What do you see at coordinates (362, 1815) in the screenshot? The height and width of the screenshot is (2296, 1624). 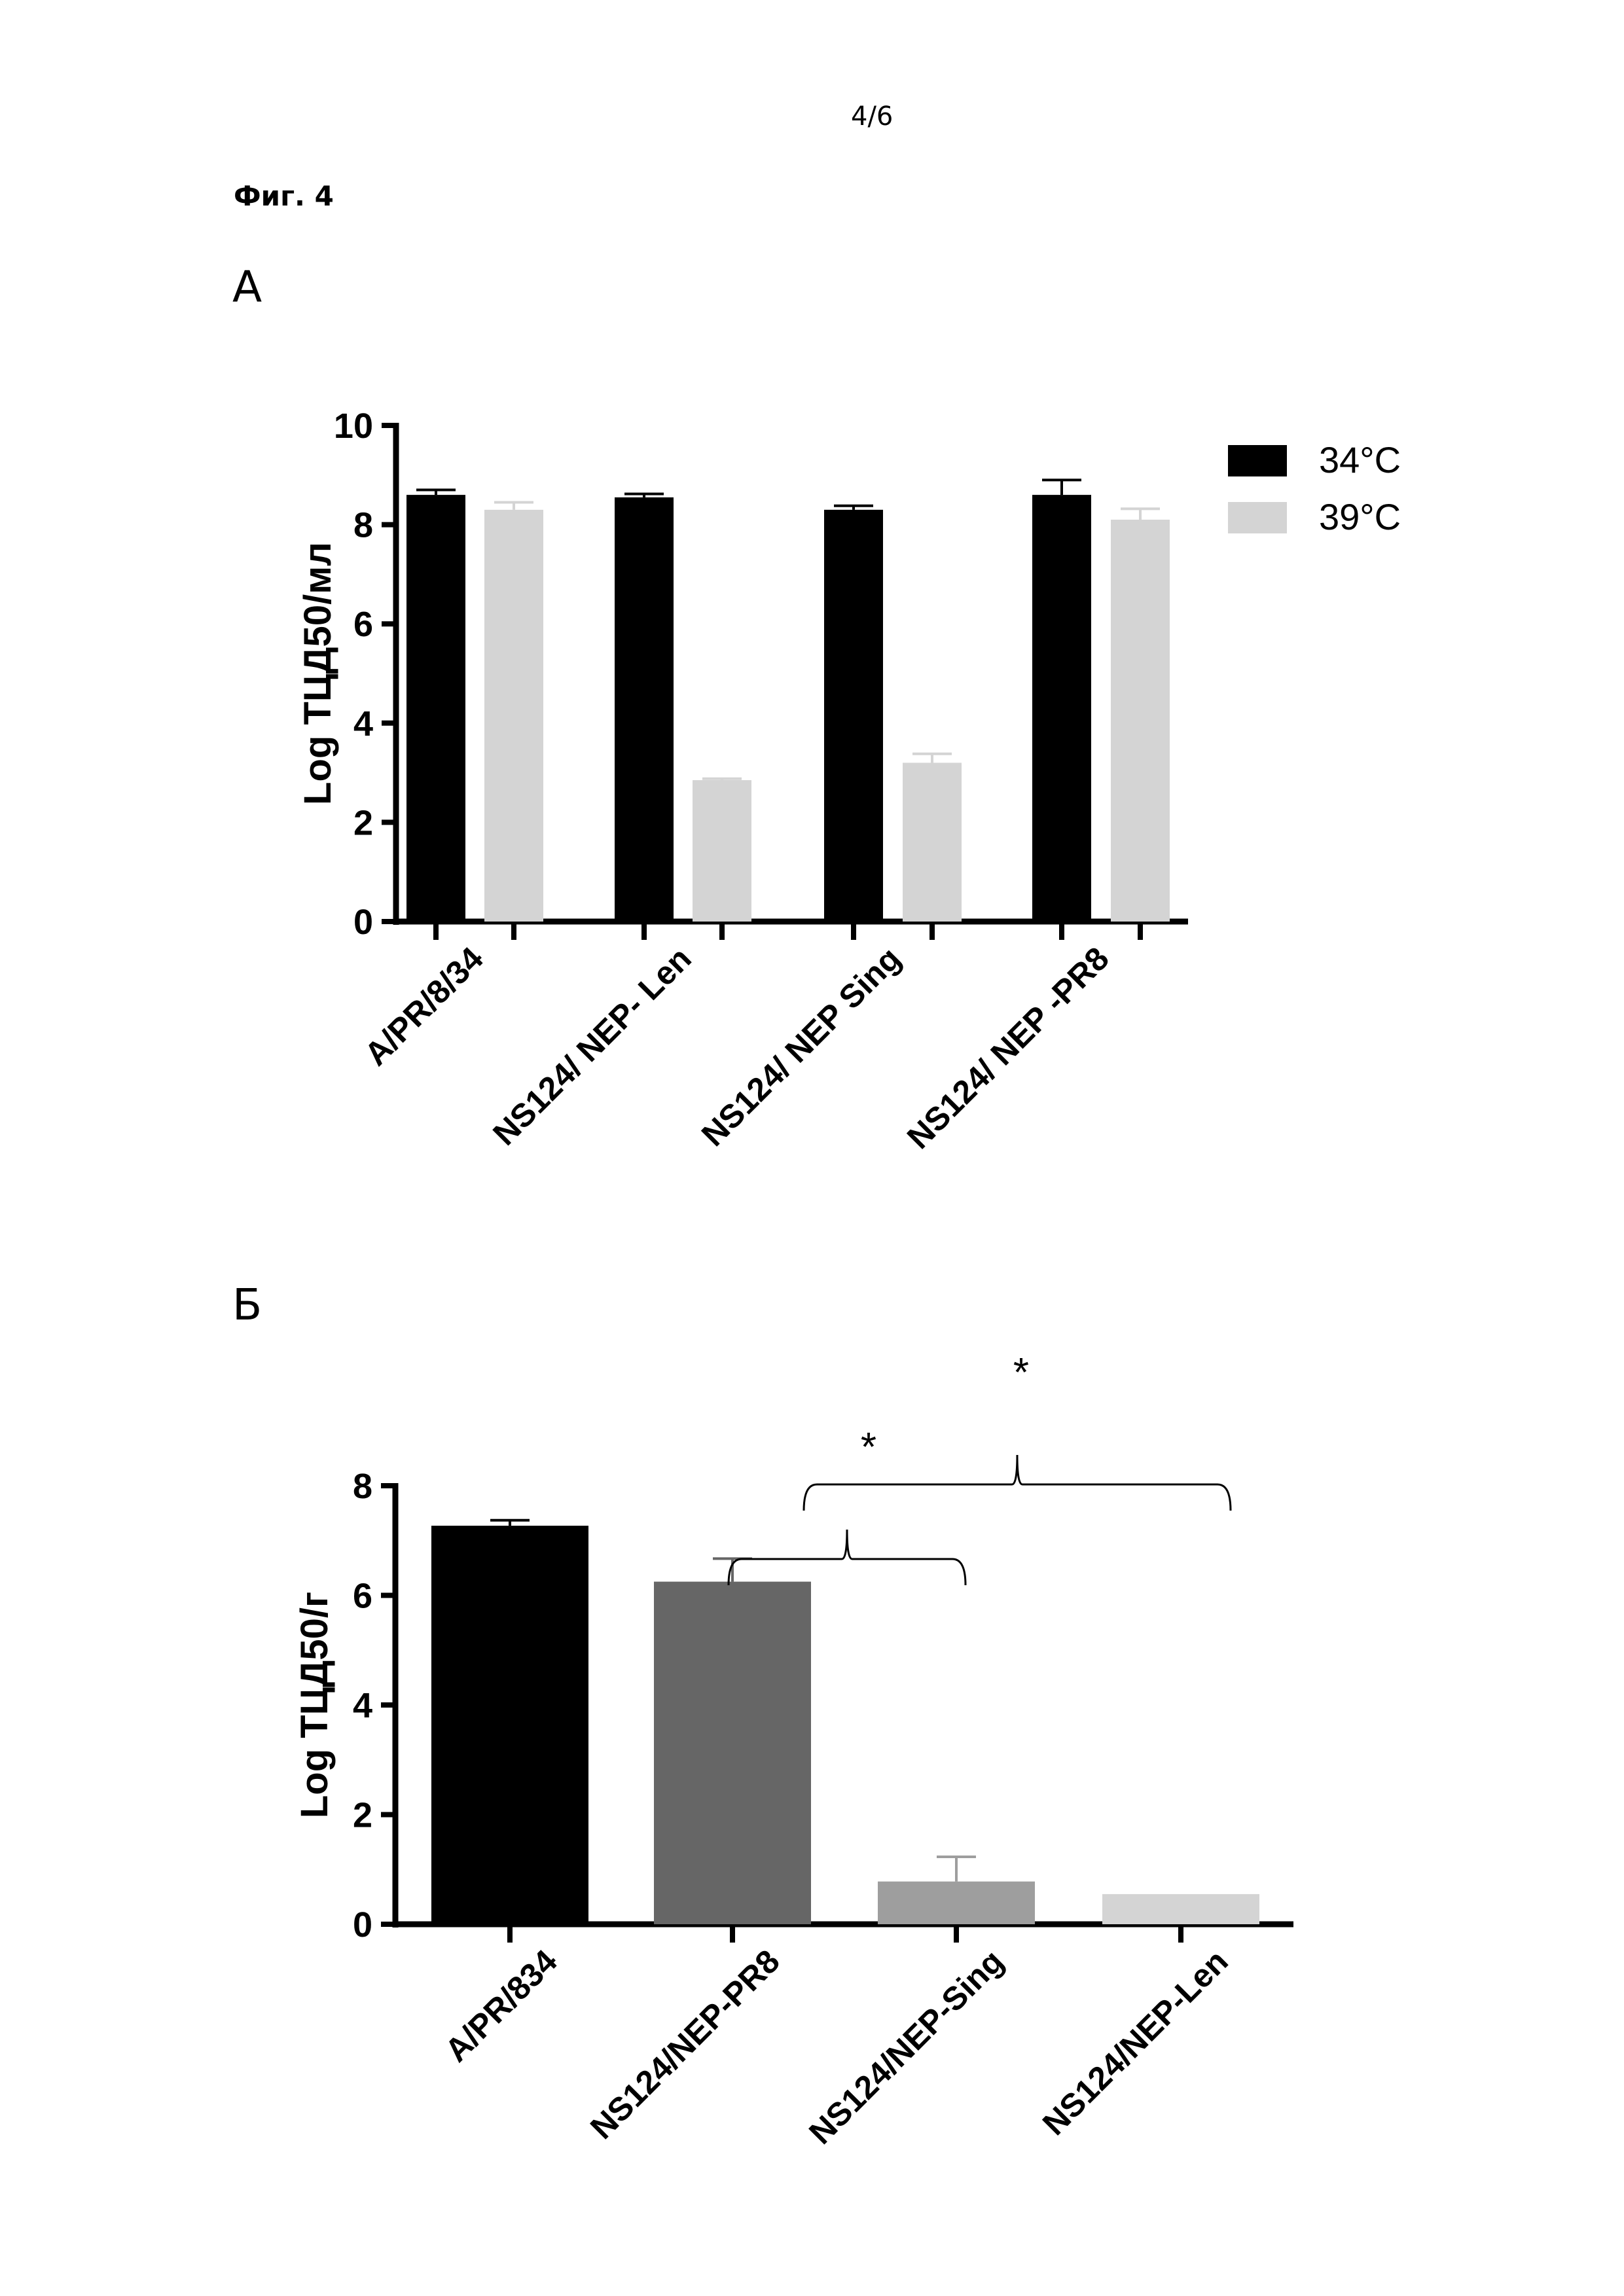 I see `chart-b-y-tick-label: 2` at bounding box center [362, 1815].